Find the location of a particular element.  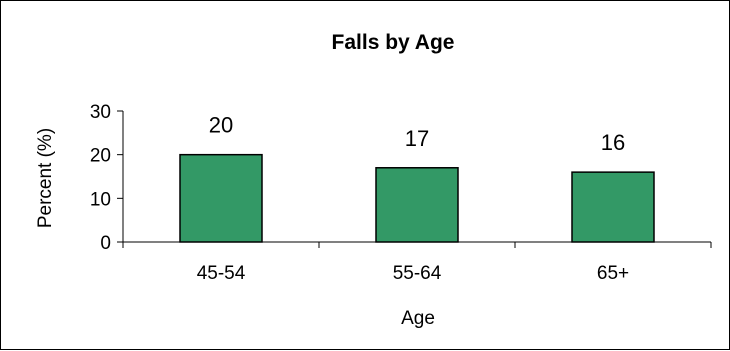

y-axis: 0 10 20 30 is located at coordinates (107, 178).